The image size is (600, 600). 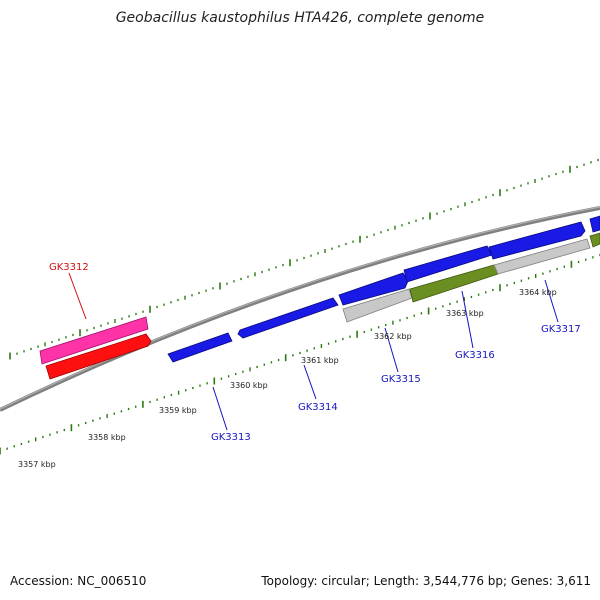 What do you see at coordinates (37, 464) in the screenshot?
I see `scale-label: 3357 kbp` at bounding box center [37, 464].